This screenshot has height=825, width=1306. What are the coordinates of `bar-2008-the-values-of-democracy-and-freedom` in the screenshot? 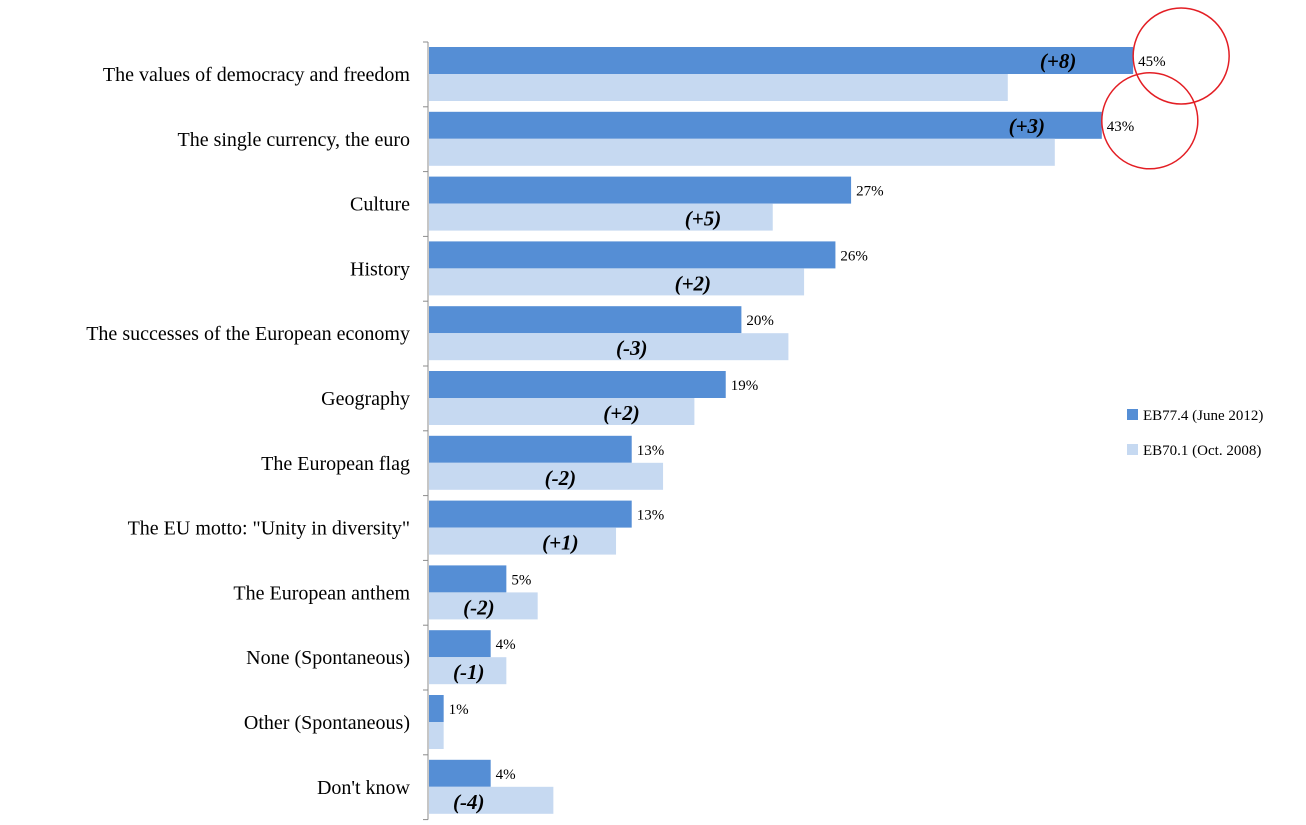 It's located at (718, 87).